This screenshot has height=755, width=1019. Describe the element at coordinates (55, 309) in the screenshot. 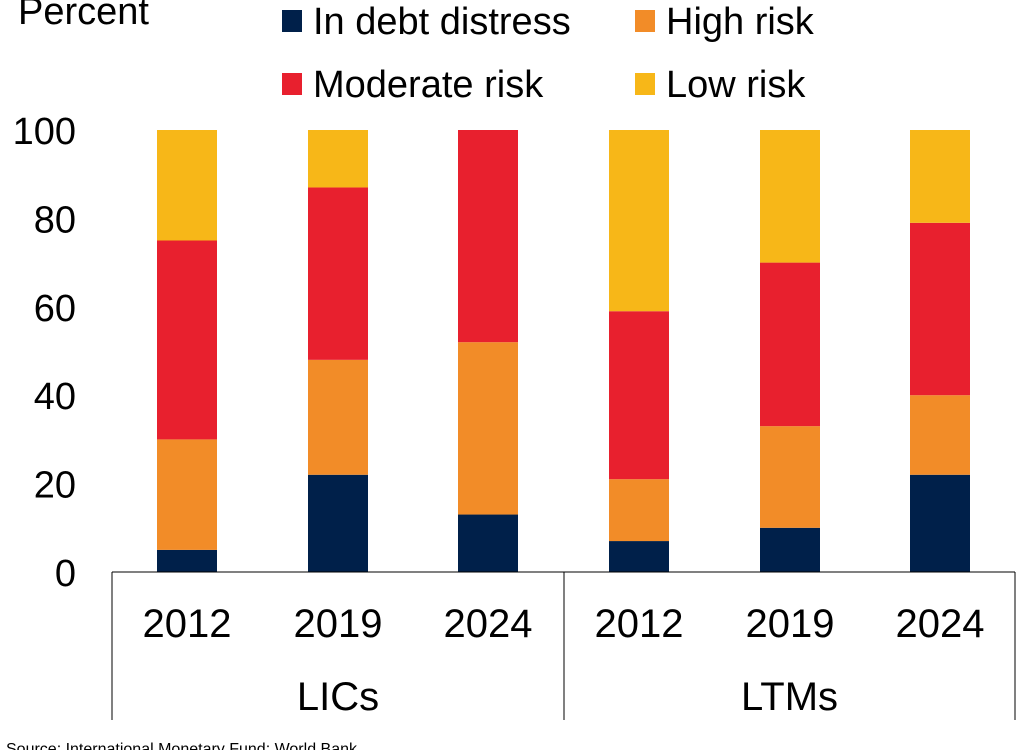

I see `y-tick-label: 60` at that location.